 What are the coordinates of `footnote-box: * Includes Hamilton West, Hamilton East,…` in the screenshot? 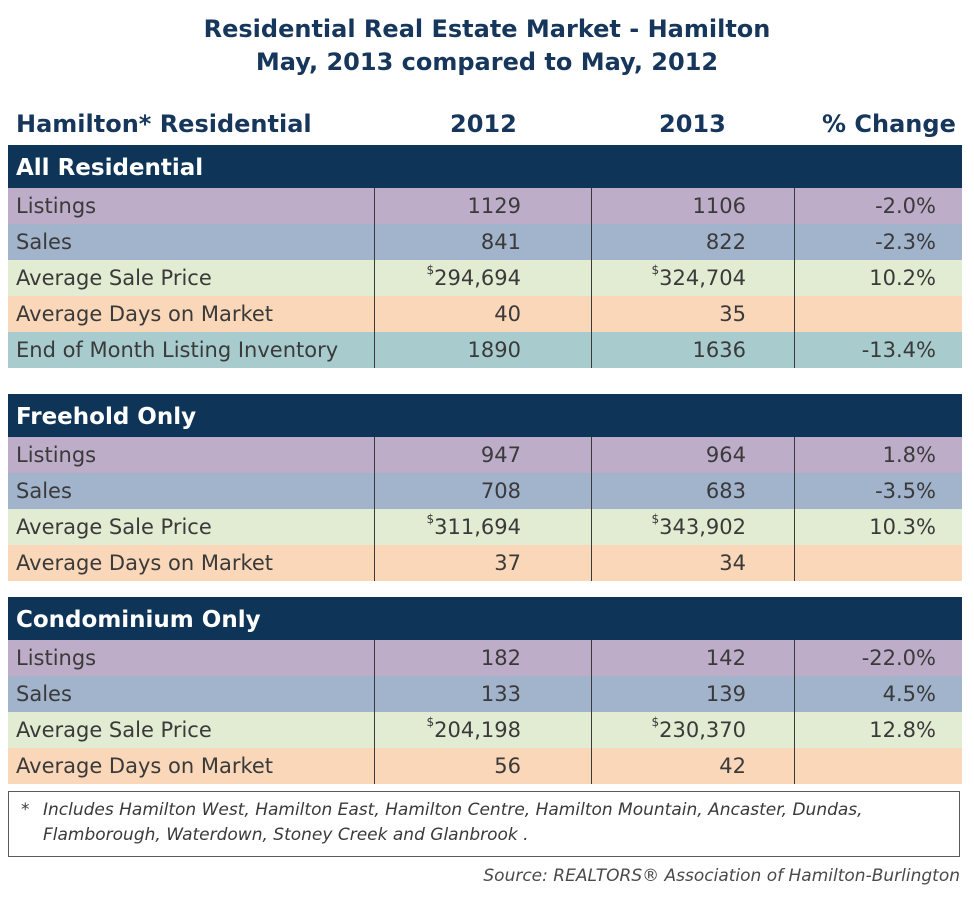 It's located at (484, 824).